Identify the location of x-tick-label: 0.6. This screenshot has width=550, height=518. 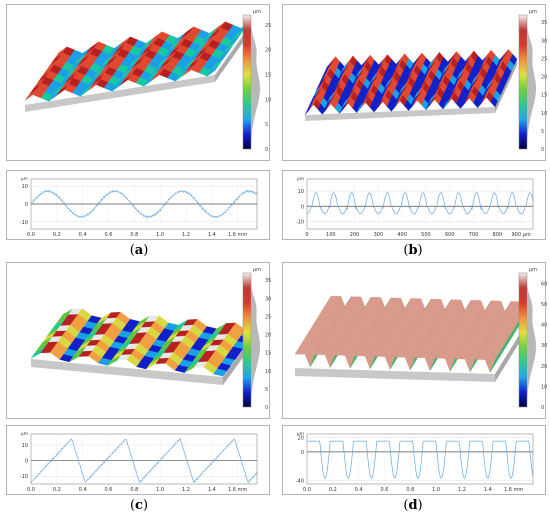
(385, 490).